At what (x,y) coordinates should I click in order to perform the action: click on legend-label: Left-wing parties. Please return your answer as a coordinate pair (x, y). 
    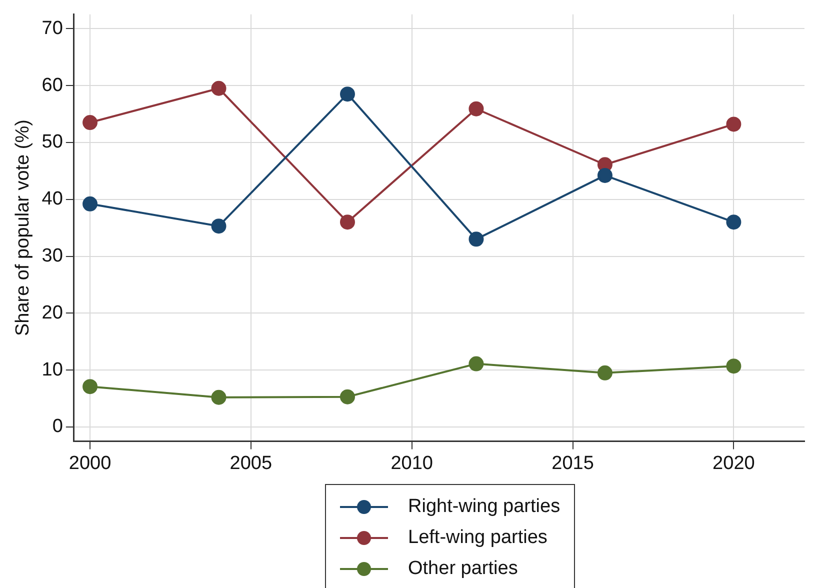
    Looking at the image, I should click on (478, 537).